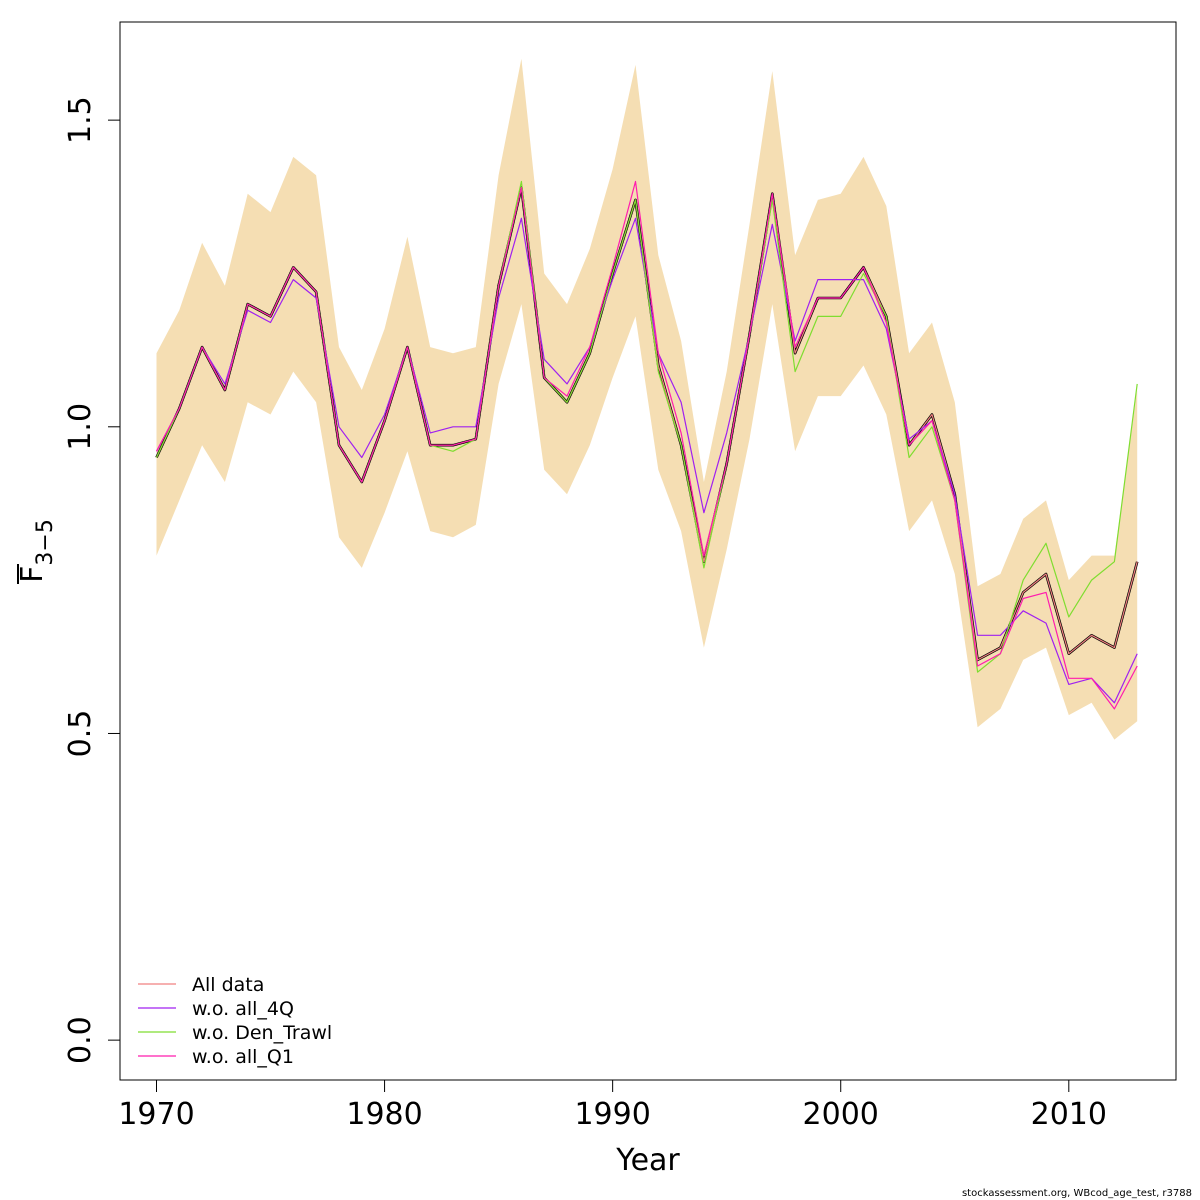 This screenshot has width=1200, height=1200. I want to click on y-axis-title-main: F, so click(32, 574).